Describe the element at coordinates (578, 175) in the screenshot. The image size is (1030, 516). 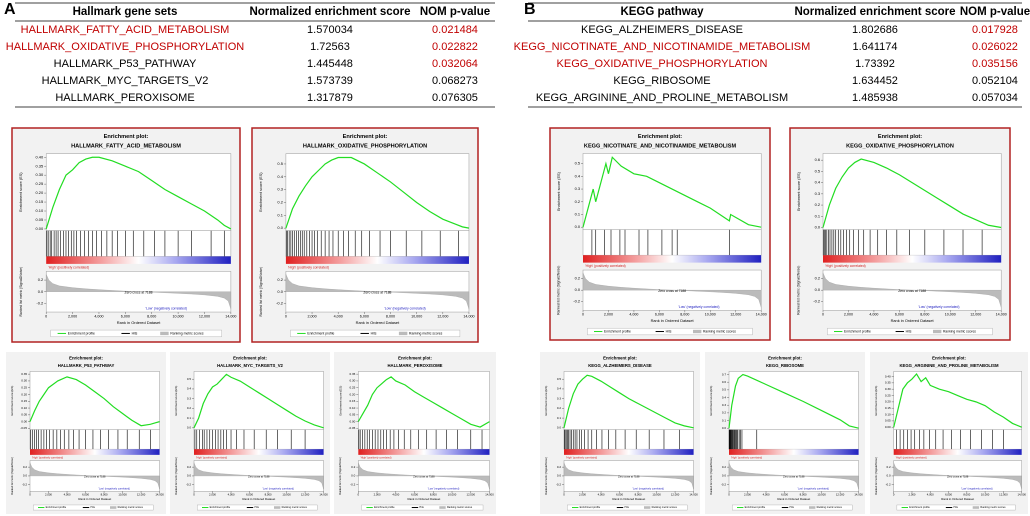
I see `y-tick-label: 0.4` at that location.